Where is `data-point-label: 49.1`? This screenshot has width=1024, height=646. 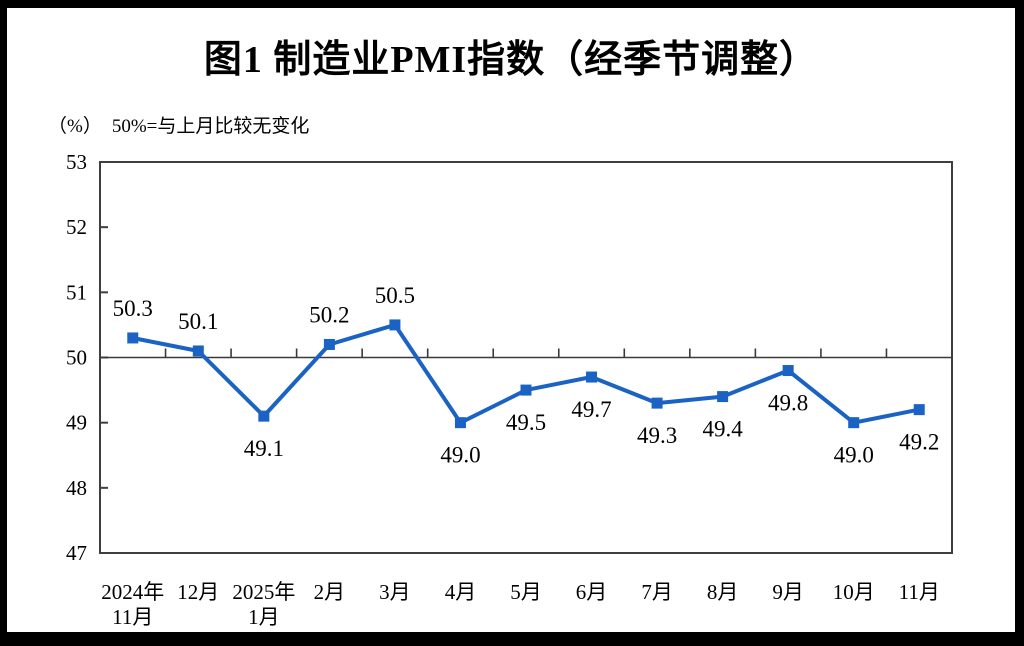
data-point-label: 49.1 is located at coordinates (264, 448).